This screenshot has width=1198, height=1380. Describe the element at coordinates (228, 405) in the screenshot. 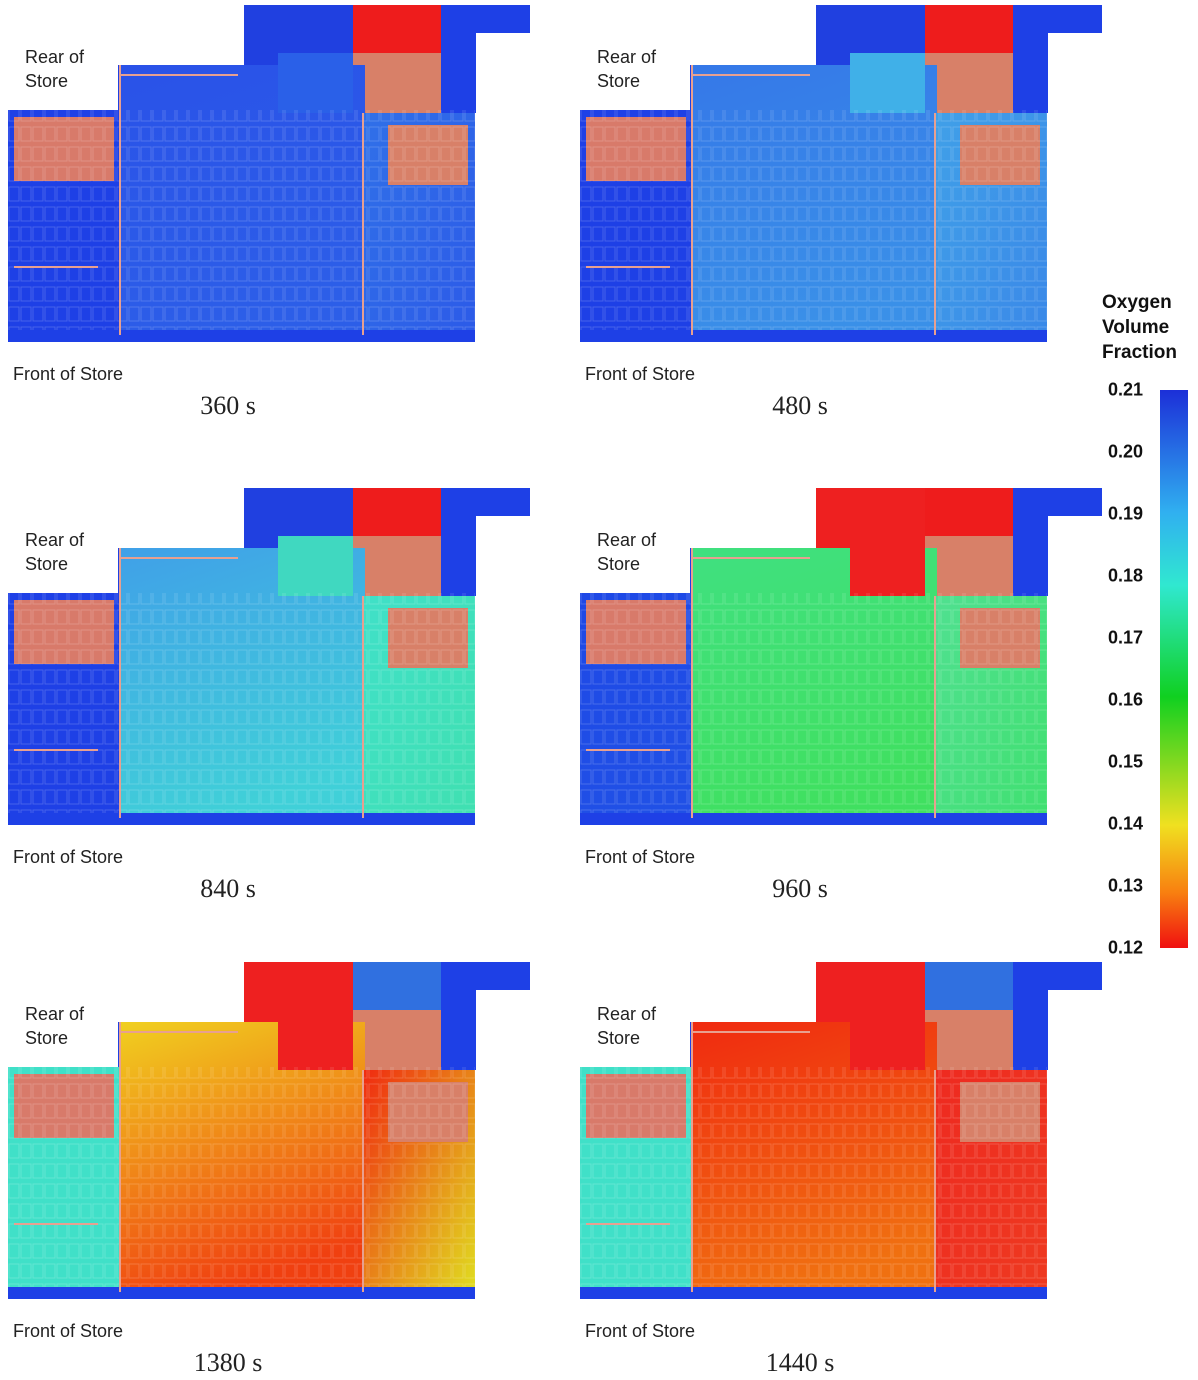

I see `time-label: 360 s` at that location.